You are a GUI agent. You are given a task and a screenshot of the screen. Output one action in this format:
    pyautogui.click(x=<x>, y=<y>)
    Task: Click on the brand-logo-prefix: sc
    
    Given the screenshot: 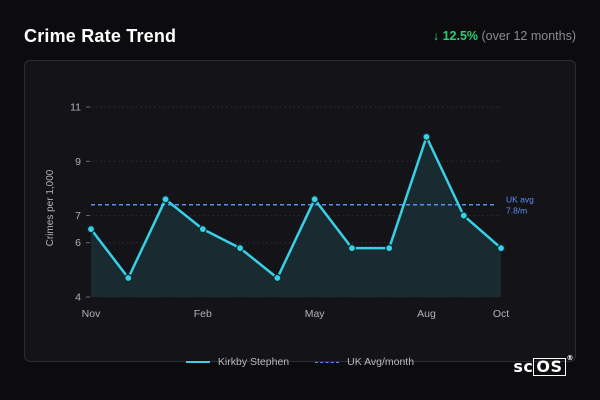 What is the action you would take?
    pyautogui.click(x=523, y=366)
    